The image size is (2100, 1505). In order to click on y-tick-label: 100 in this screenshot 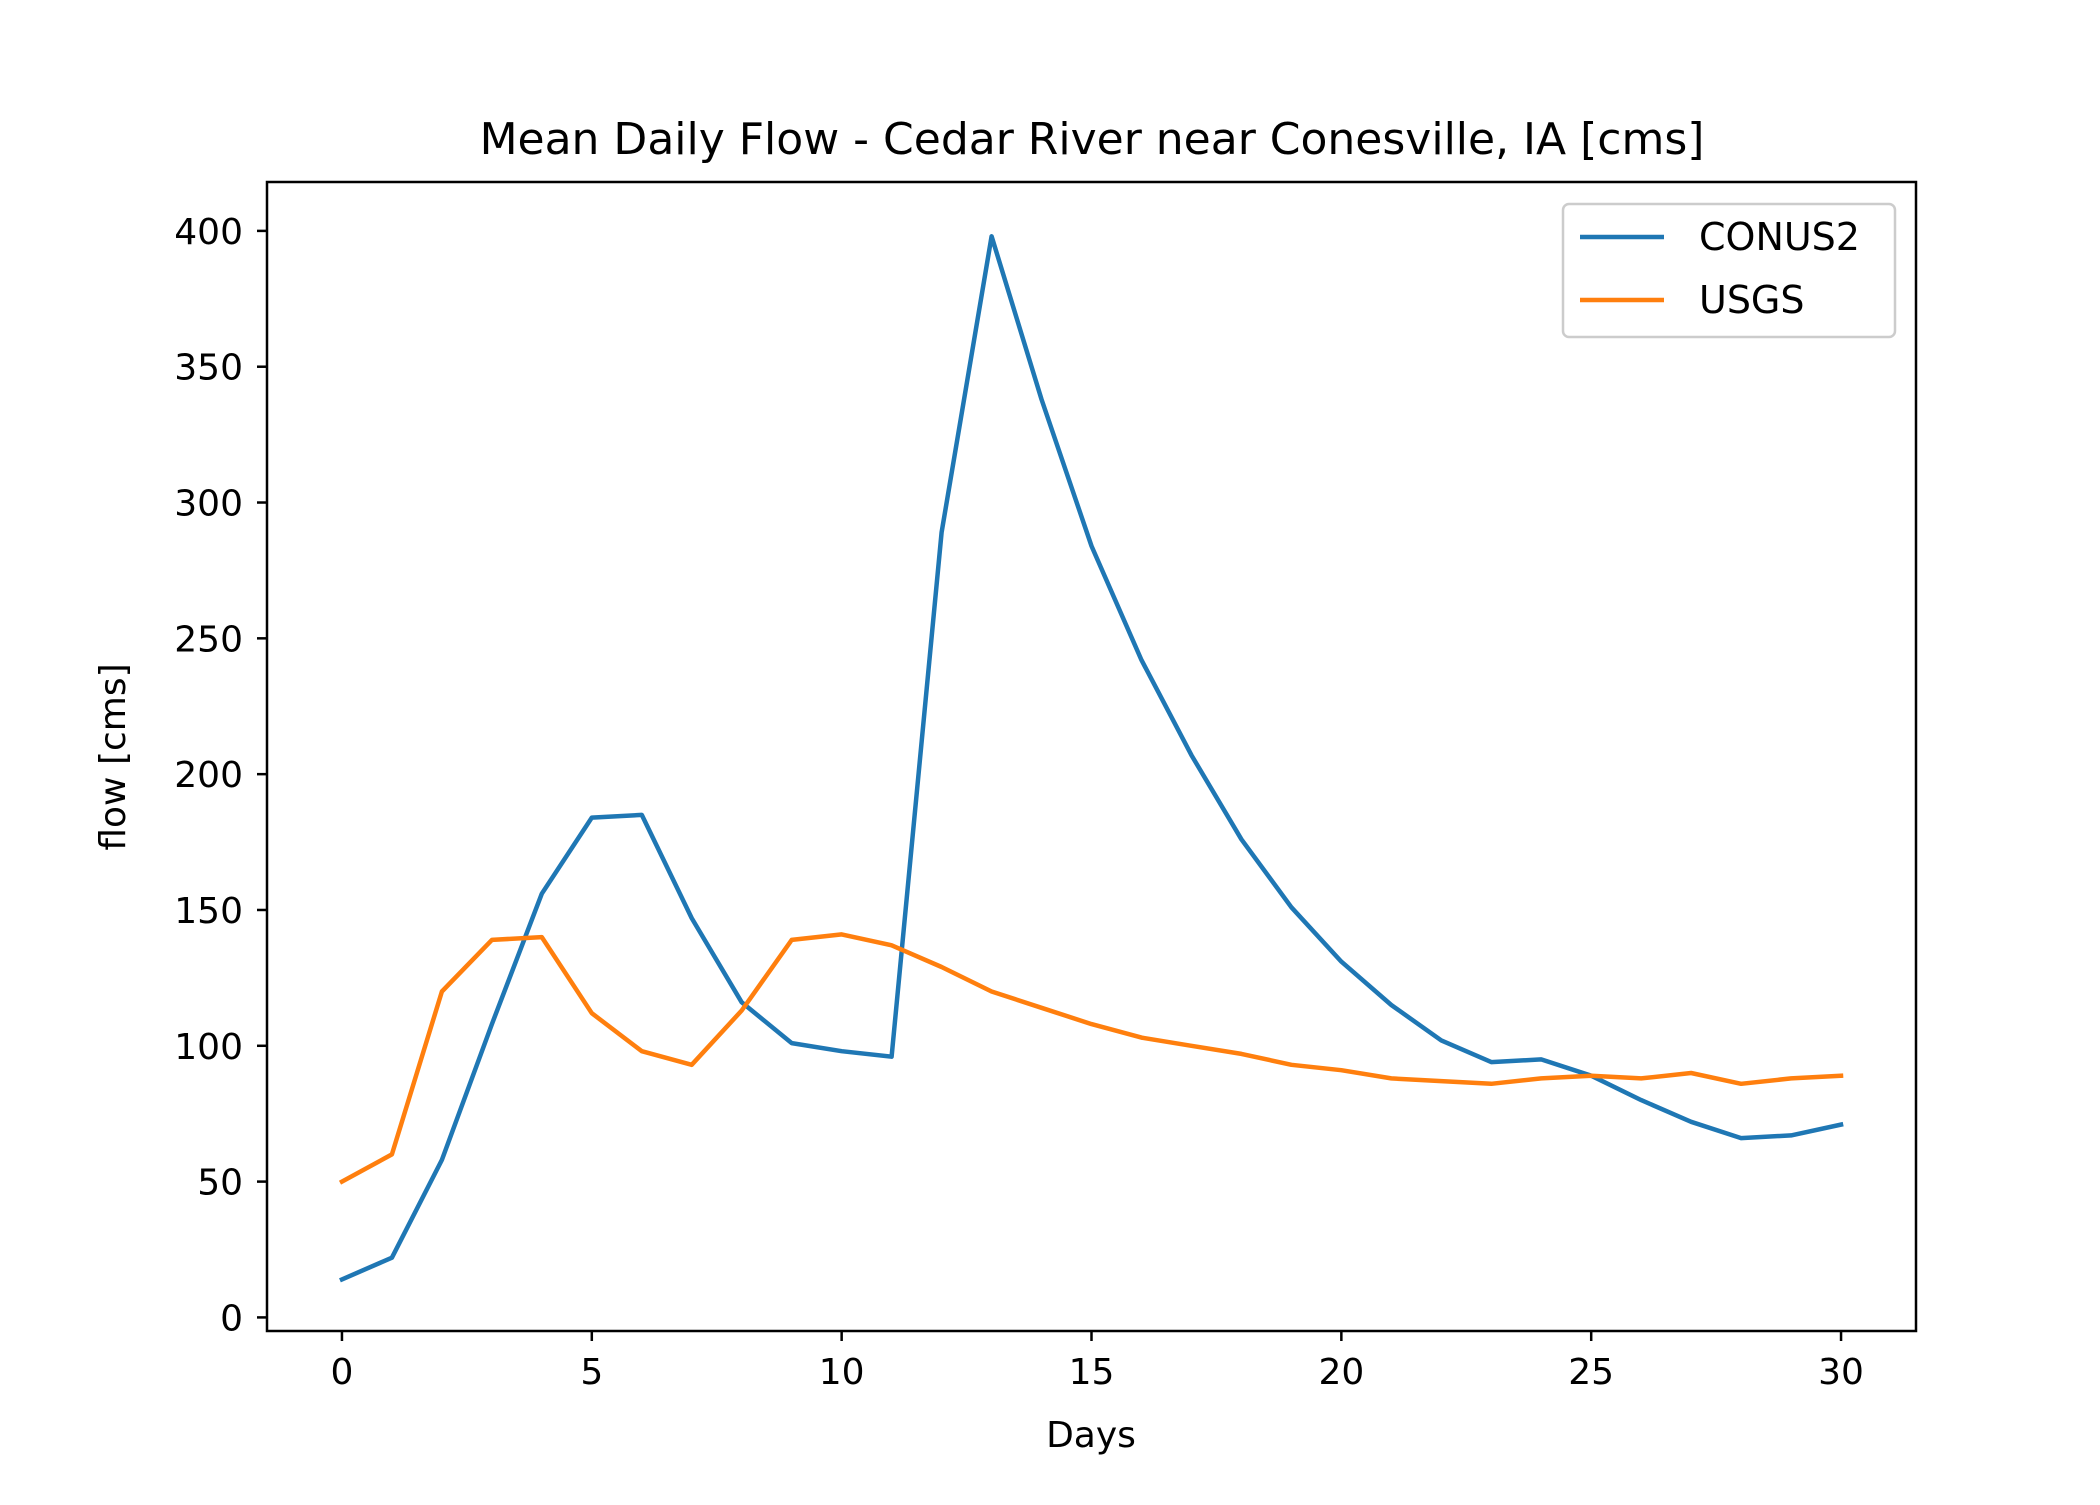, I will do `click(208, 1047)`.